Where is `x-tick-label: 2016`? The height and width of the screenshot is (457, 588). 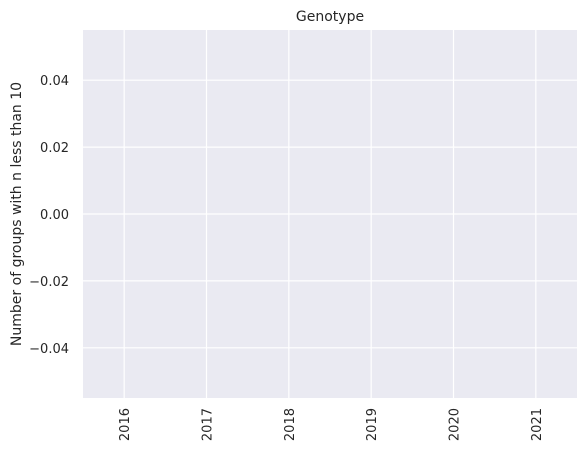
x-tick-label: 2016 is located at coordinates (125, 424).